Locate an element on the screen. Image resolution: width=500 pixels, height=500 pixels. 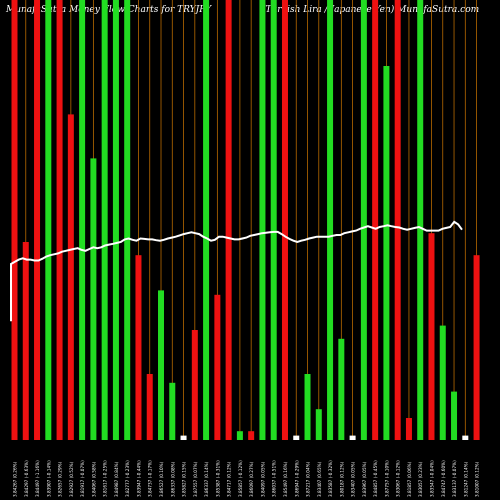
x-tick-label: 3.85857 (-0.12%) is located at coordinates (240, 478).